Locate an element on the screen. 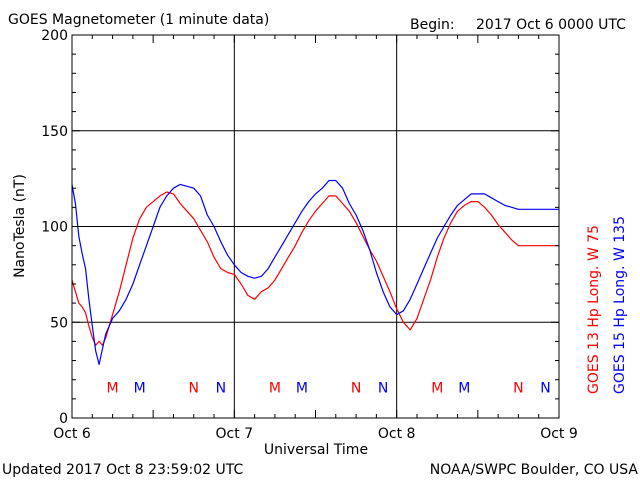 The image size is (640, 480). updated-timestamp: Updated 2017 Oct 8 23:59:02 UTC is located at coordinates (122, 470).